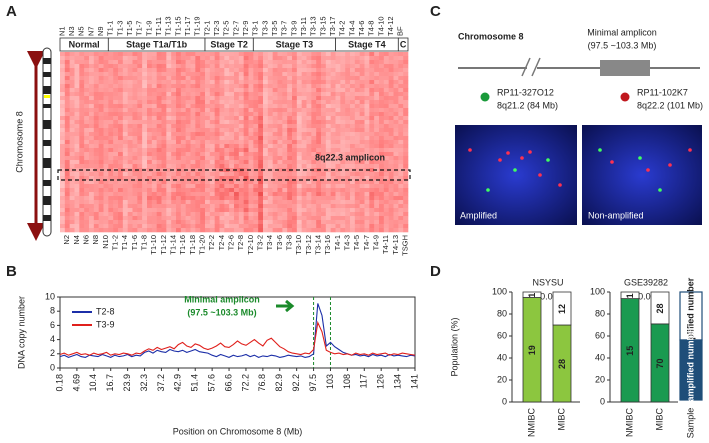 The image size is (709, 443). I want to click on sample-label: T2-4, so click(221, 242).